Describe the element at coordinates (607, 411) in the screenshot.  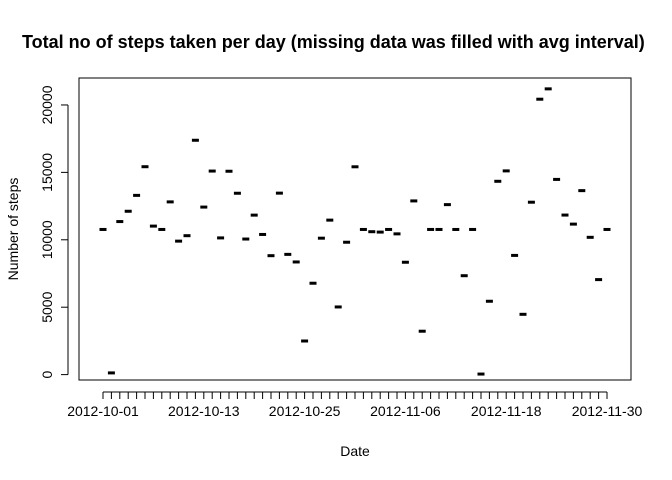
I see `x-tick-label: 2012-11-30` at that location.